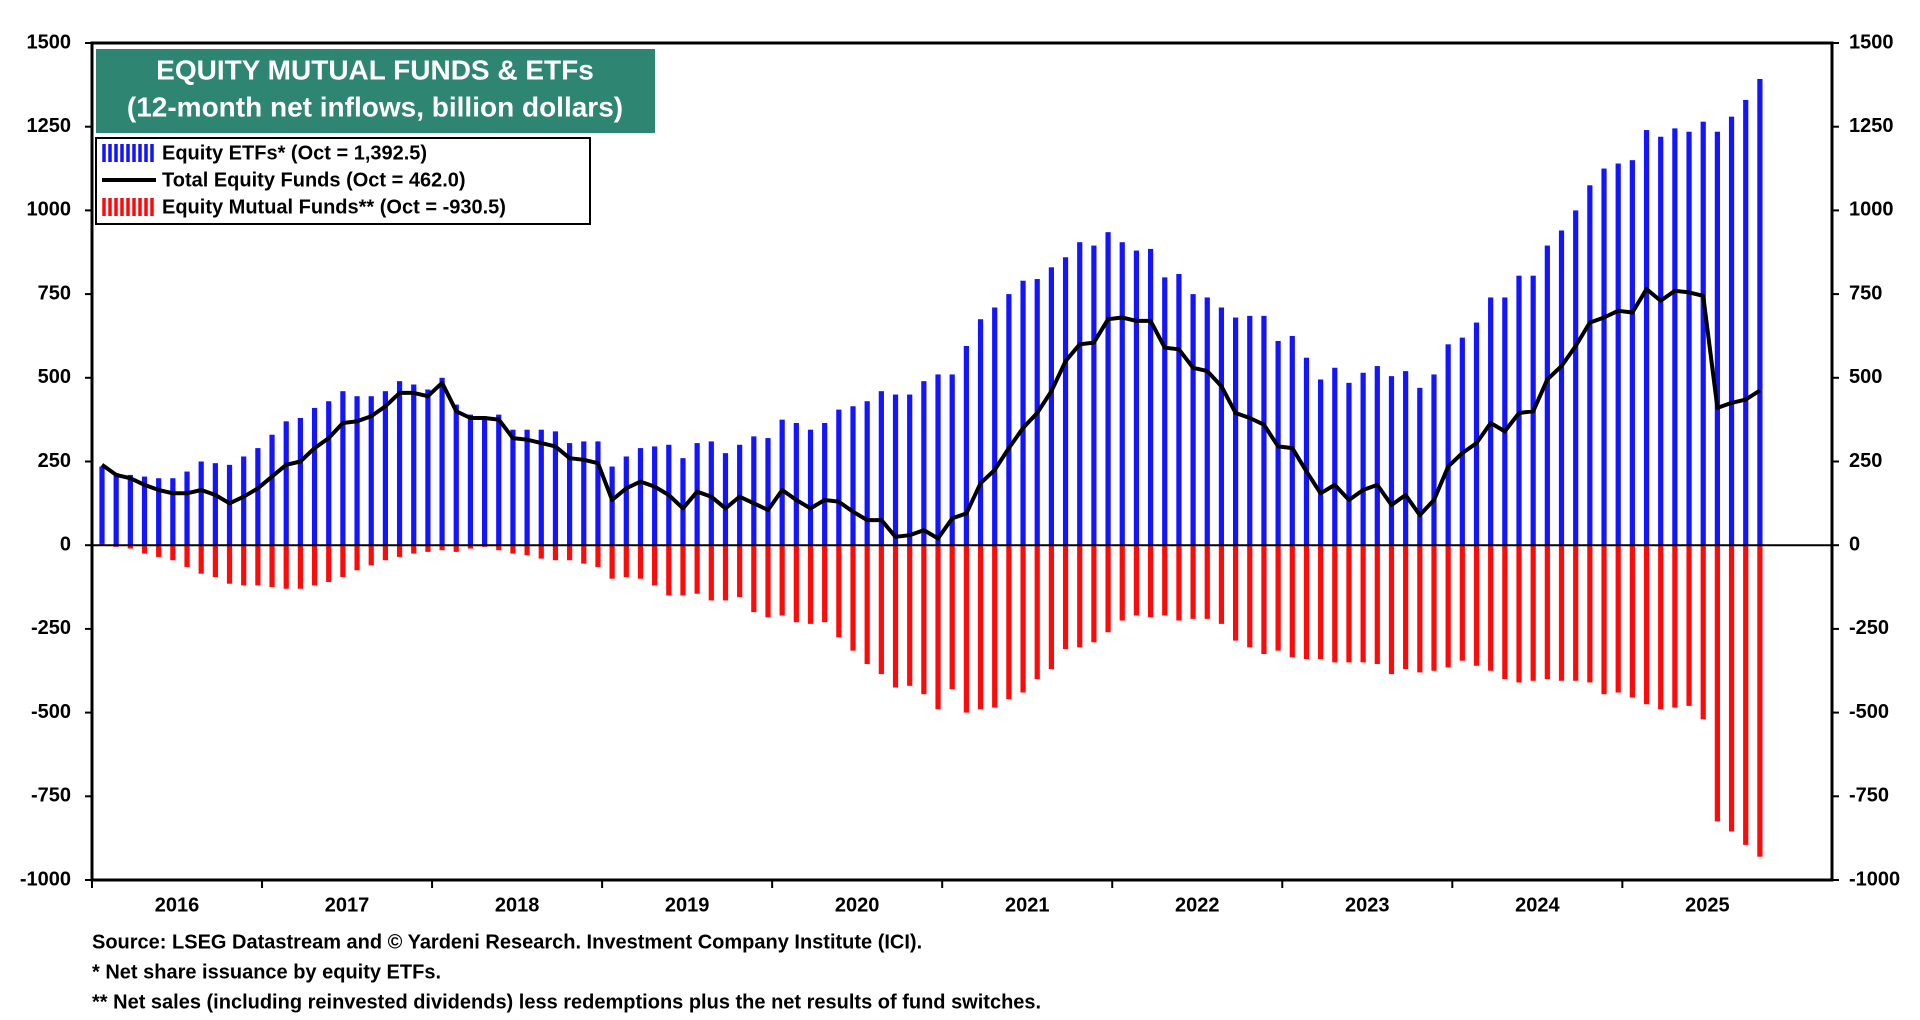 The width and height of the screenshot is (1920, 1020). What do you see at coordinates (1869, 712) in the screenshot?
I see `y-tick-label-right: -500` at bounding box center [1869, 712].